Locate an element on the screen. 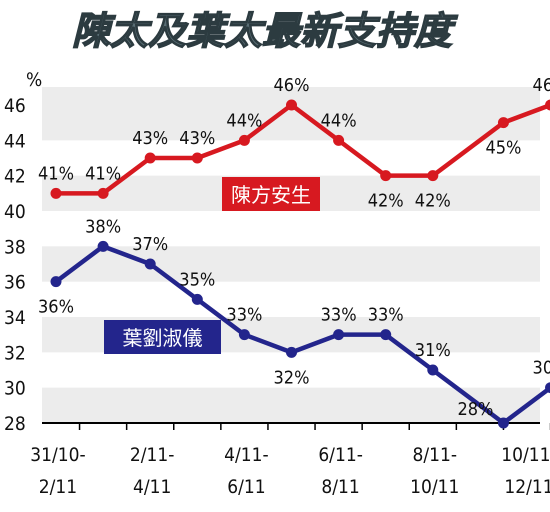 The width and height of the screenshot is (550, 512). data-label: 32% is located at coordinates (292, 377).